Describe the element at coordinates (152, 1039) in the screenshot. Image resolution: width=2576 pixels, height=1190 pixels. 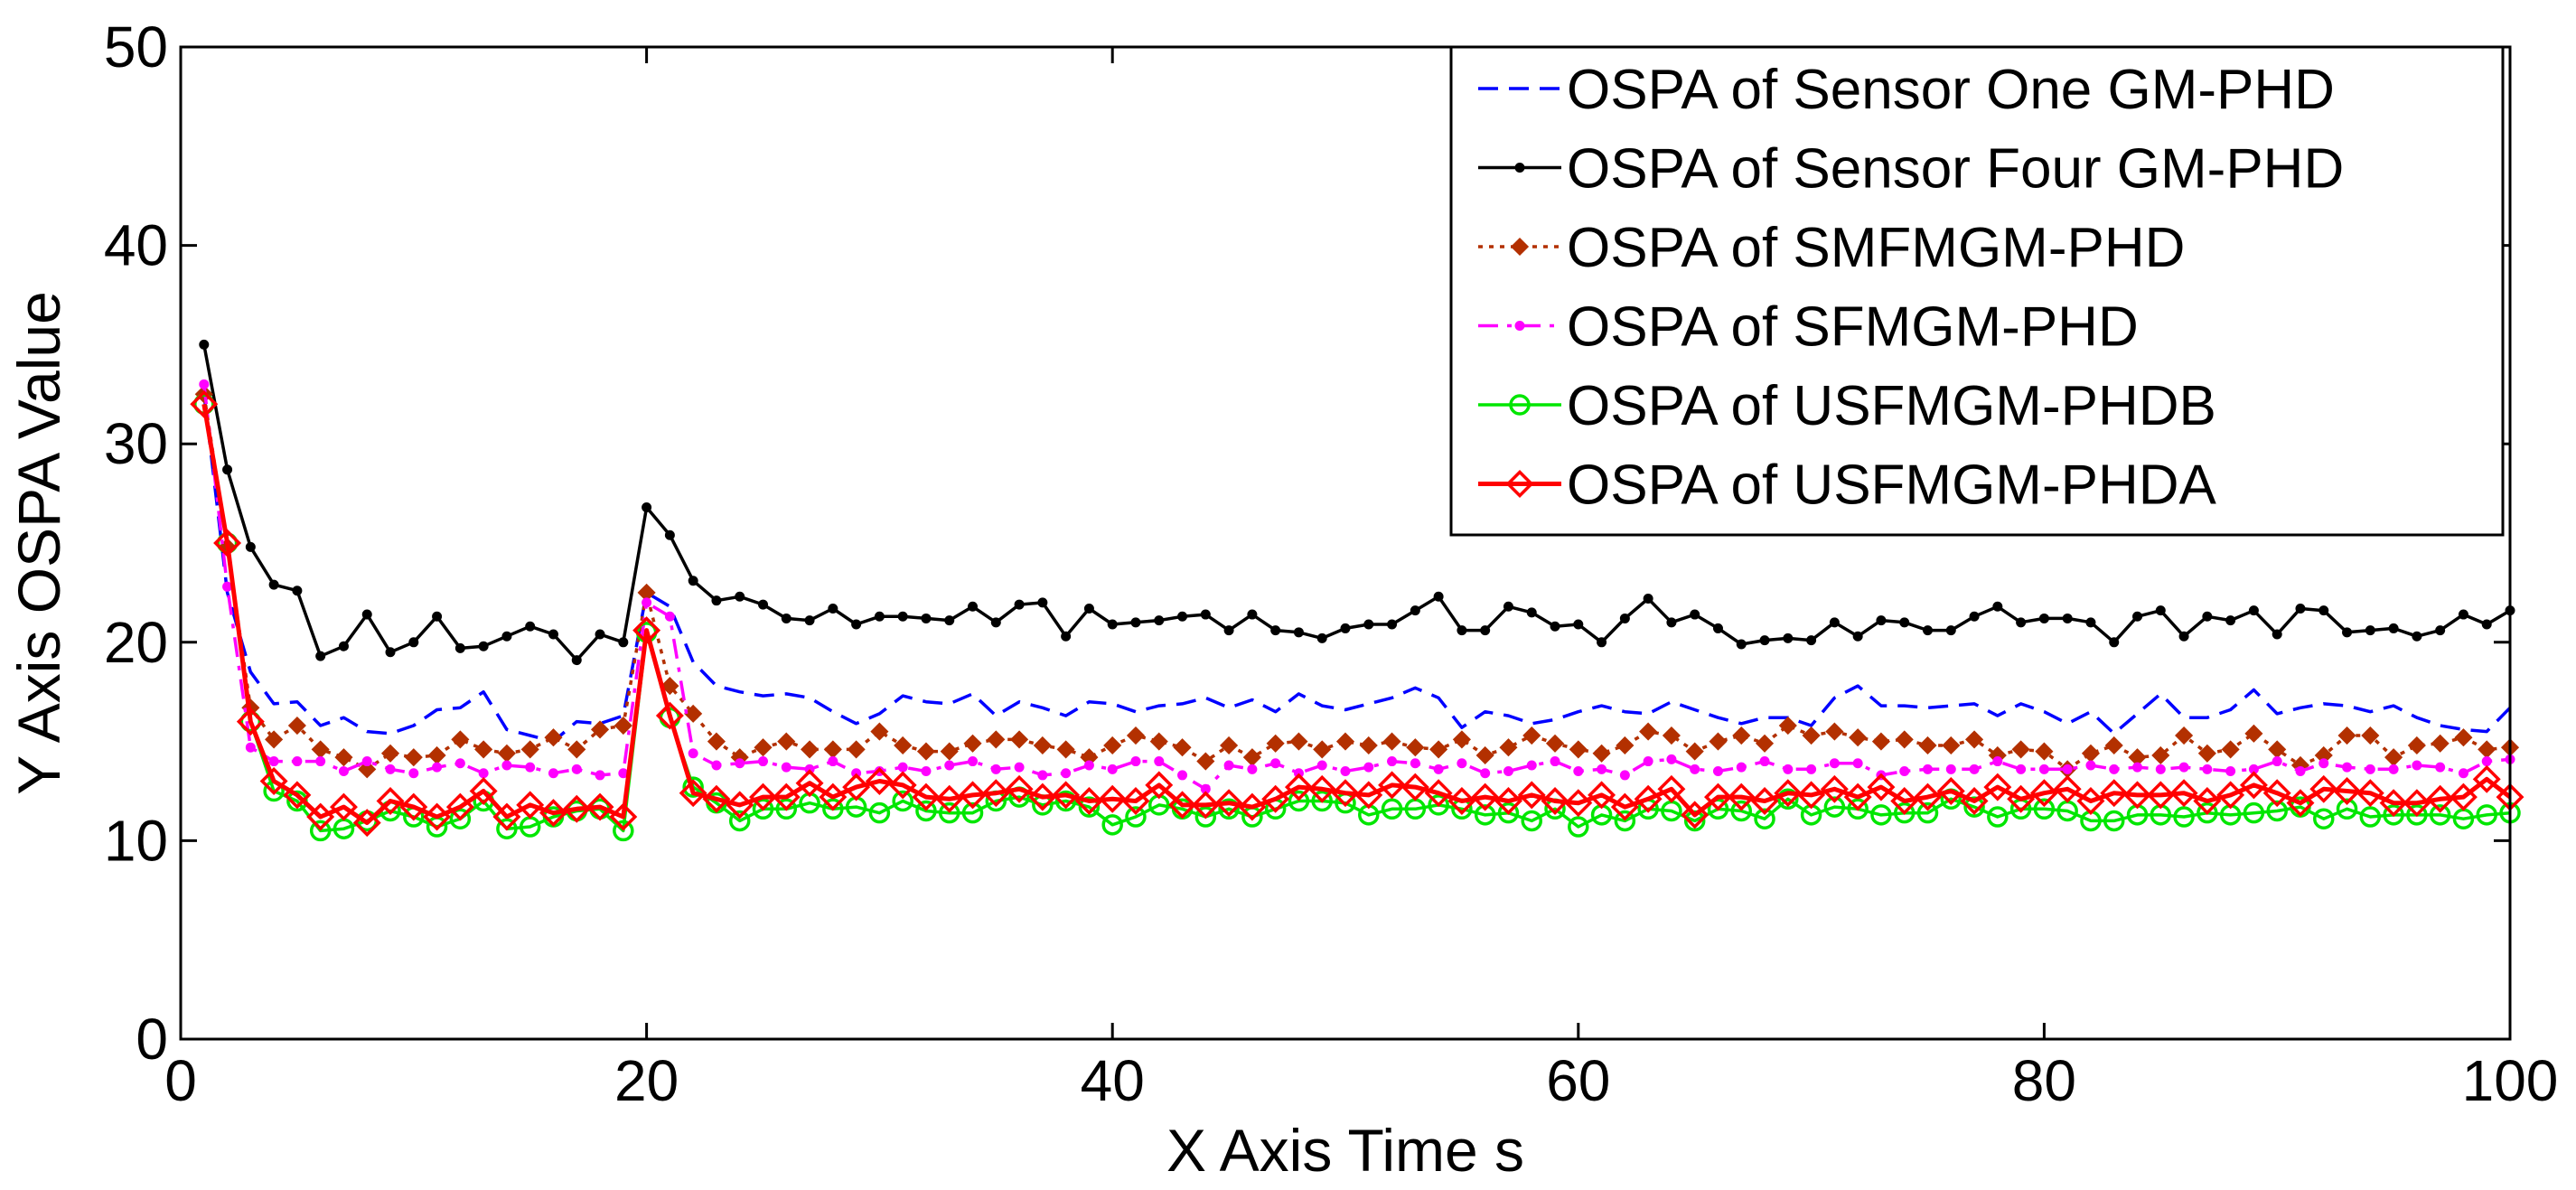
I see `y-tick-label: 0` at that location.